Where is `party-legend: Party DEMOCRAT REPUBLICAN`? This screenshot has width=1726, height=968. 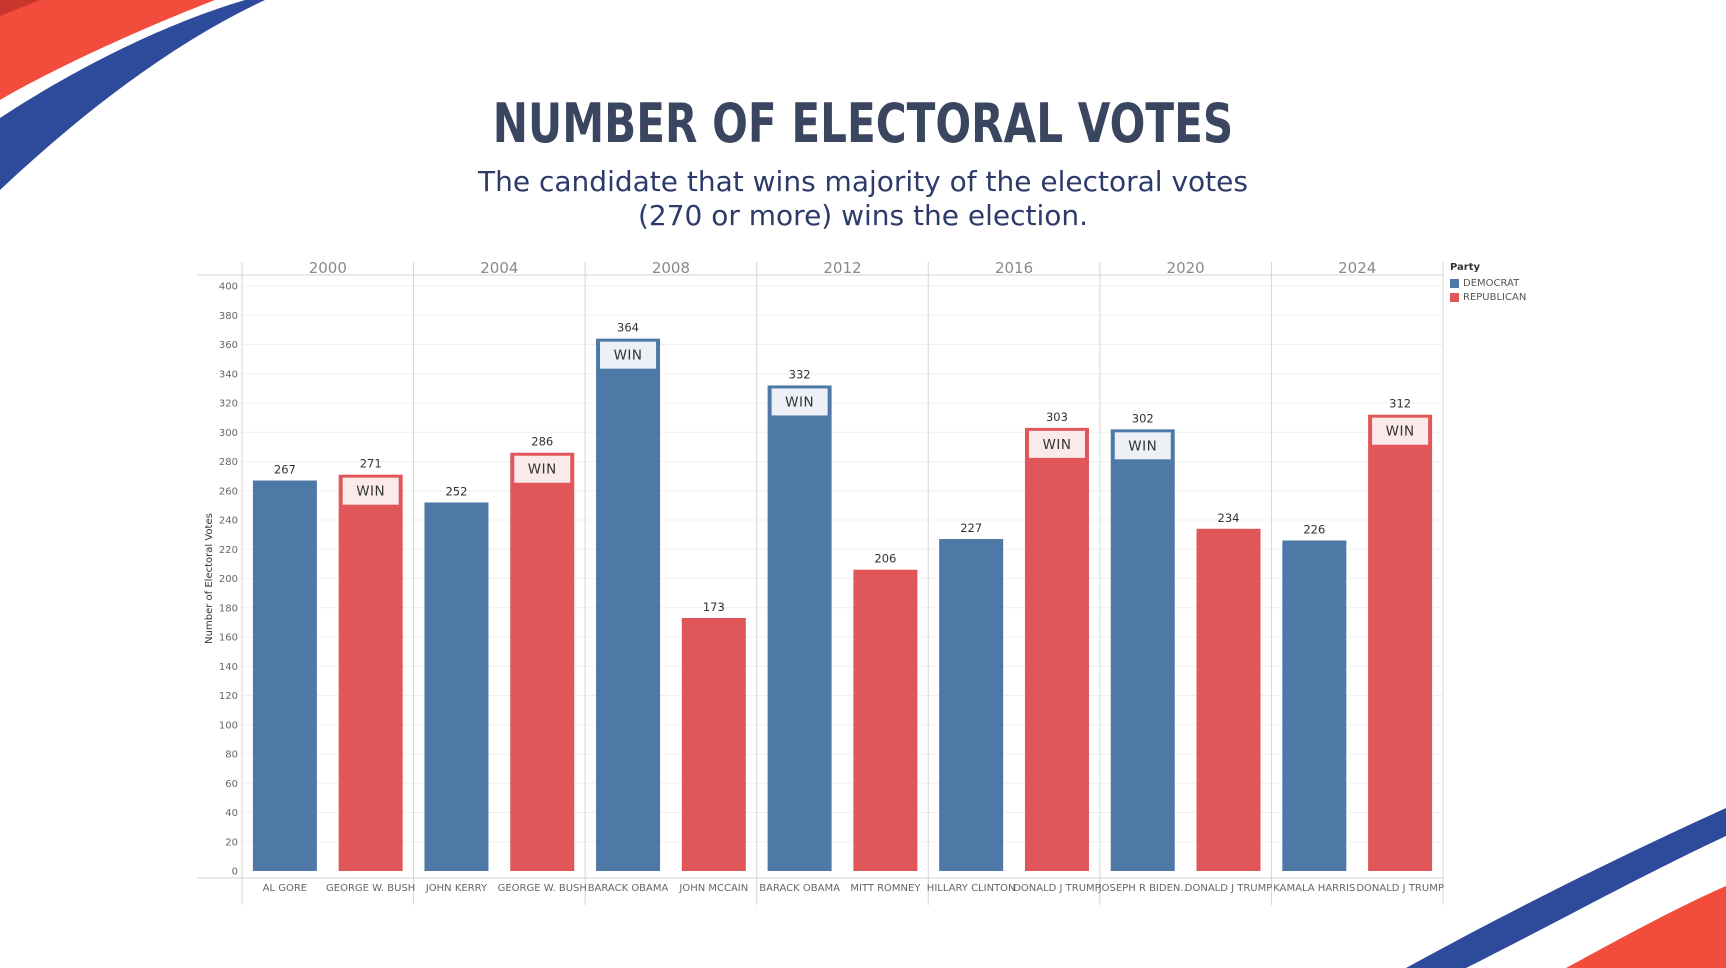
party-legend: Party DEMOCRAT REPUBLICAN is located at coordinates (1488, 283).